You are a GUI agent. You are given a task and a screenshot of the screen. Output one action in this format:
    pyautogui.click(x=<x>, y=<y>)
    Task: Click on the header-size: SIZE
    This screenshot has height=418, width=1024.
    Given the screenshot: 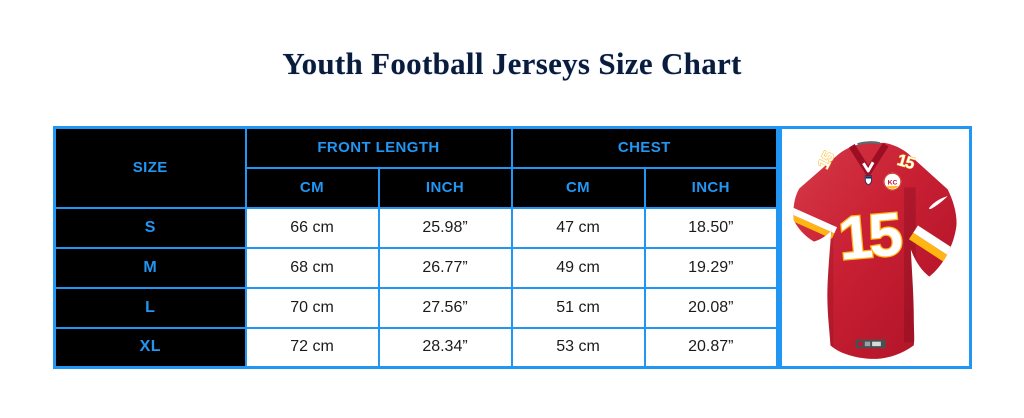 What is the action you would take?
    pyautogui.click(x=150, y=167)
    